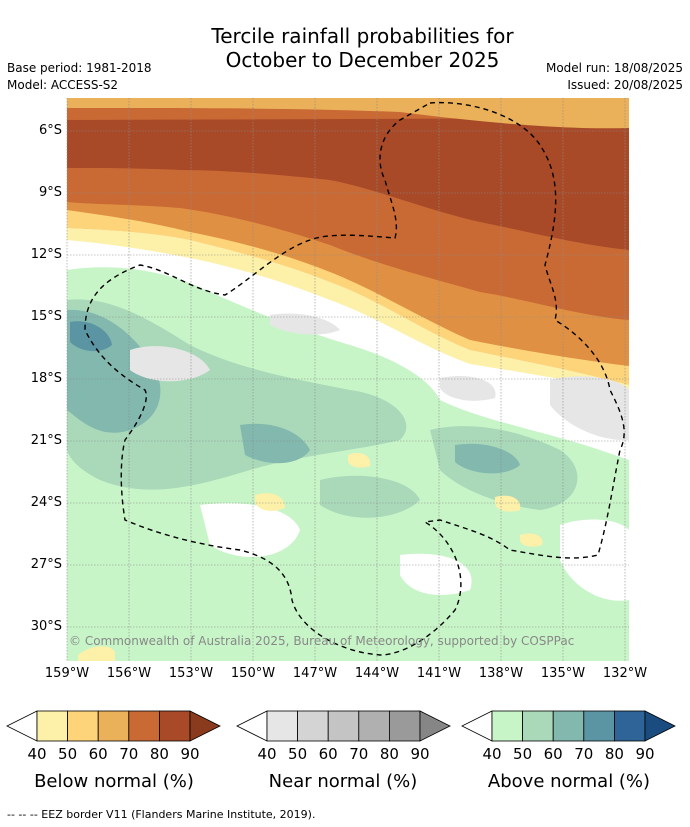 The image size is (690, 827). I want to click on lat-label: 12°S, so click(46, 254).